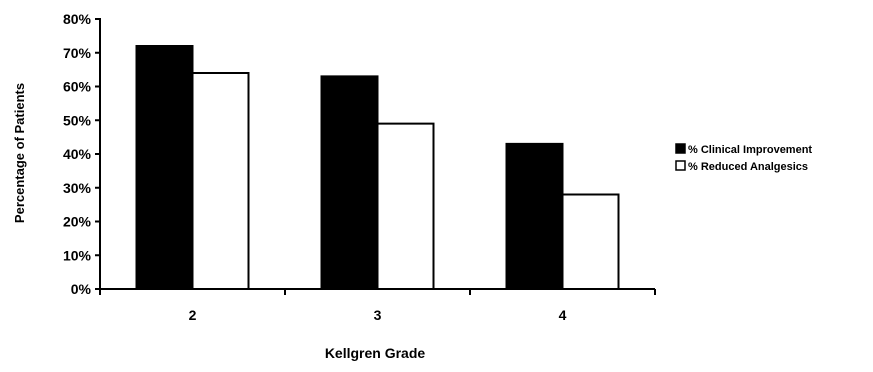 The width and height of the screenshot is (873, 372). What do you see at coordinates (378, 315) in the screenshot?
I see `x-tick-label: 3` at bounding box center [378, 315].